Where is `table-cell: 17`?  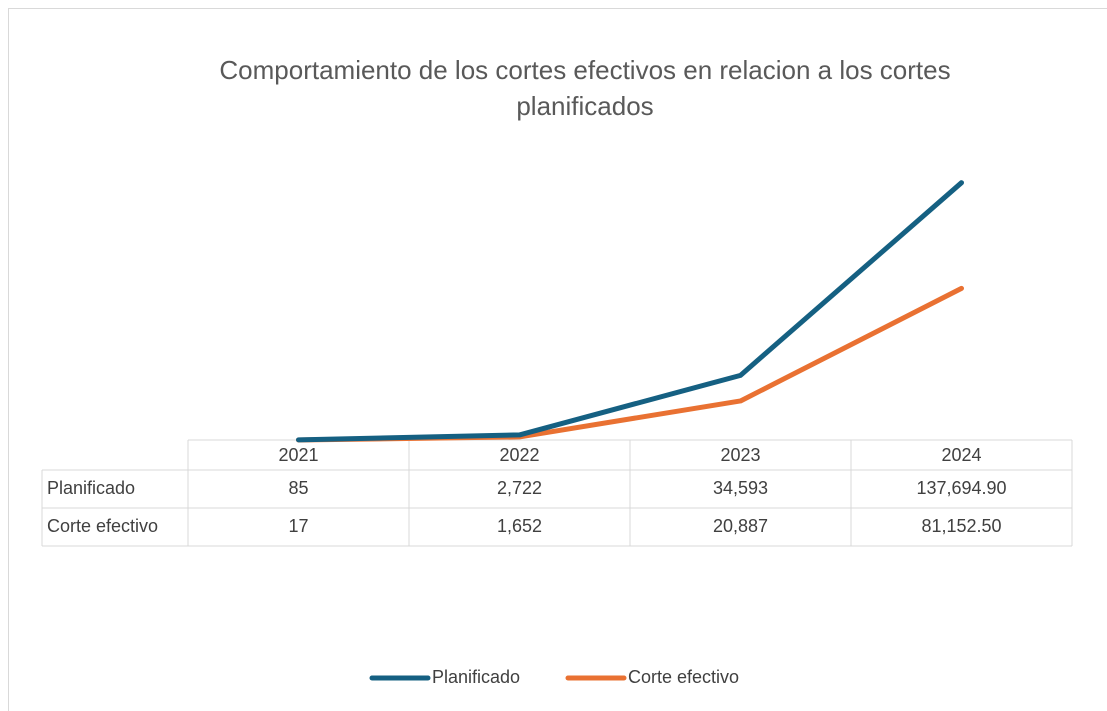 table-cell: 17 is located at coordinates (298, 526).